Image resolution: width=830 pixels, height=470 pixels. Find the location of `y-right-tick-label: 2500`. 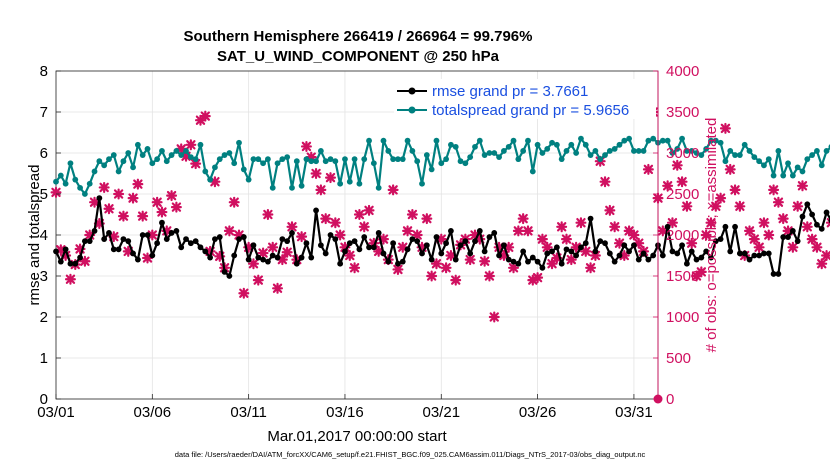

y-right-tick-label: 2500 is located at coordinates (682, 194).